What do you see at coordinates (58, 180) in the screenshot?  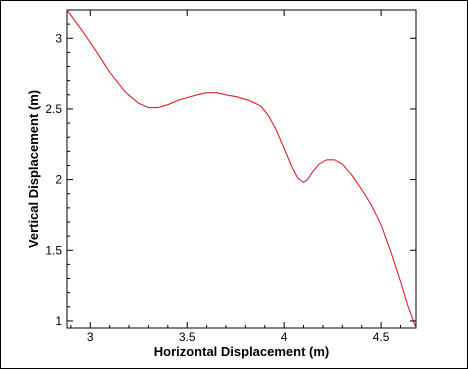 I see `y-tick-label: 2` at bounding box center [58, 180].